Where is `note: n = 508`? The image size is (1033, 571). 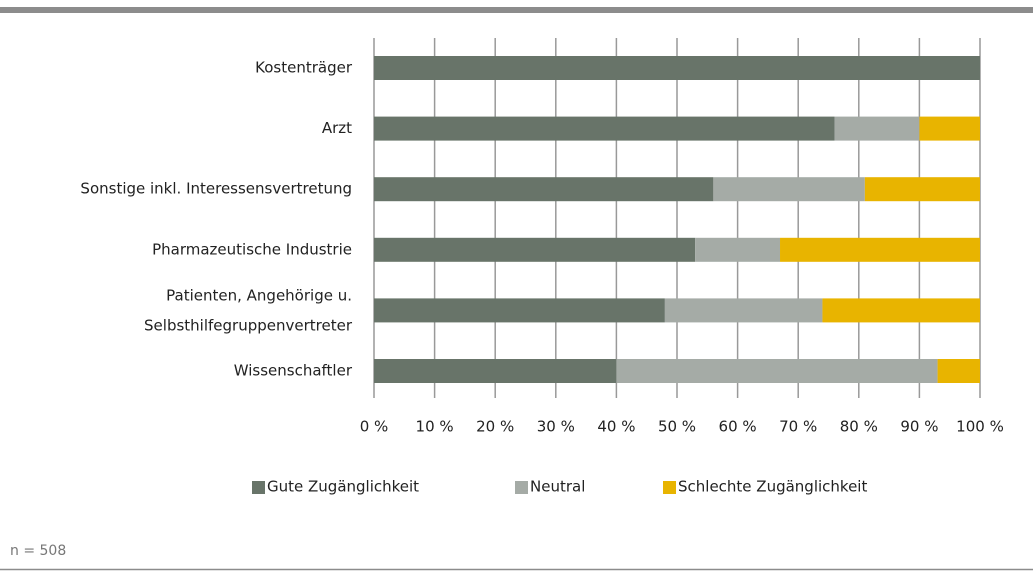
note: n = 508 is located at coordinates (38, 551).